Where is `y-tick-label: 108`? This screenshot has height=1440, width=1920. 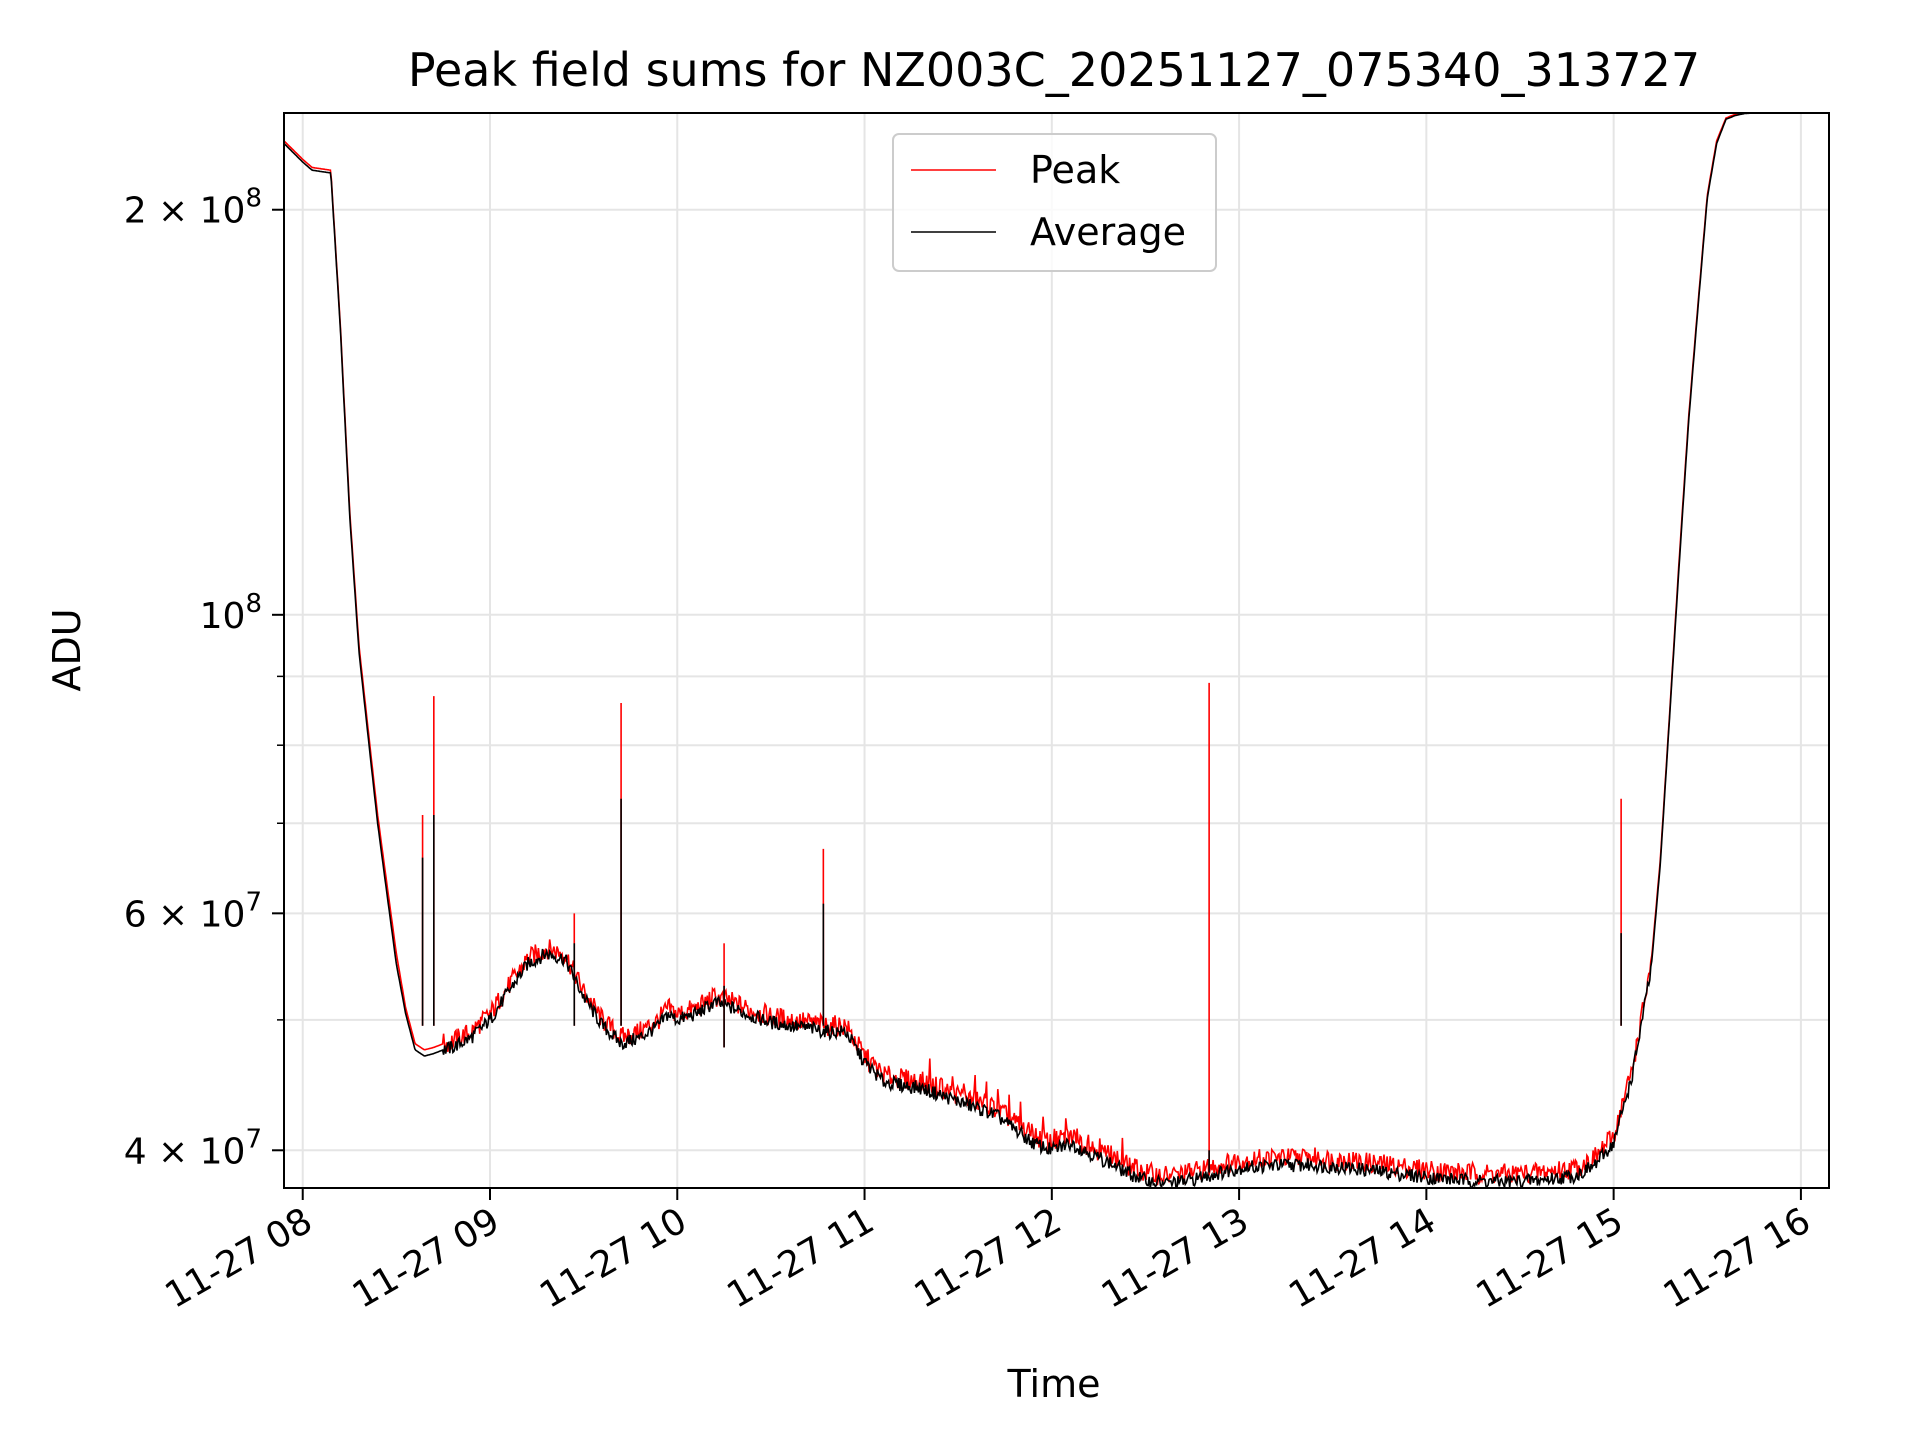
y-tick-label: 108 is located at coordinates (231, 613).